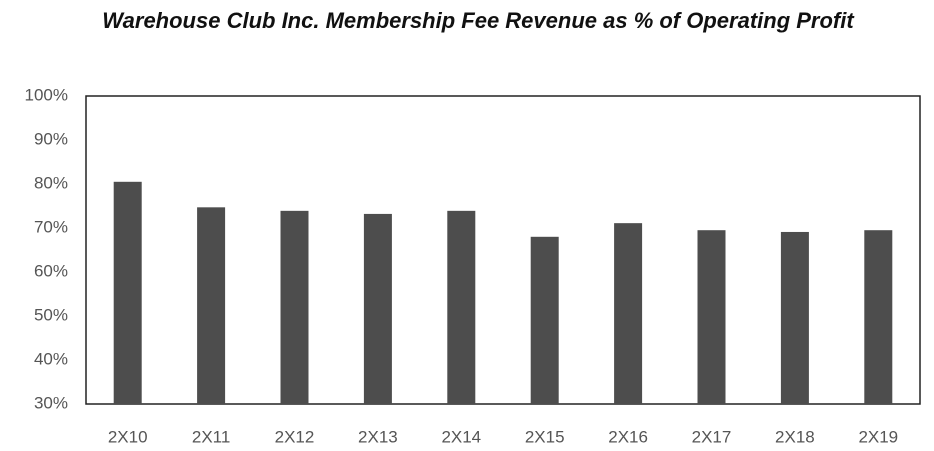  Describe the element at coordinates (51, 314) in the screenshot. I see `y-tick-label: 50%` at that location.